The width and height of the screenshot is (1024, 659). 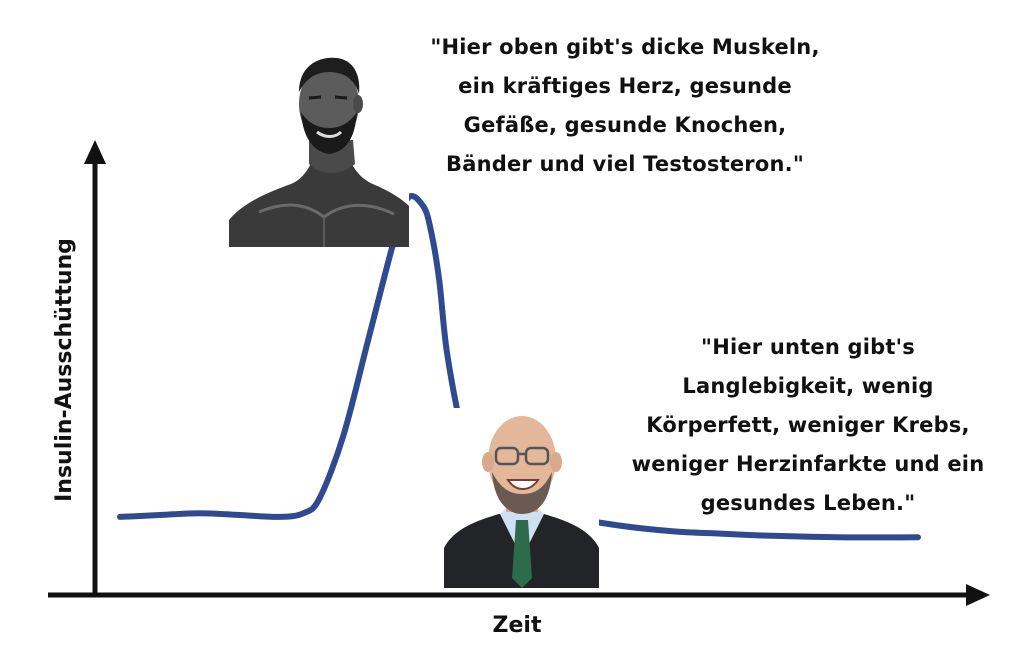 What do you see at coordinates (978, 595) in the screenshot?
I see `x-axis-arrowhead` at bounding box center [978, 595].